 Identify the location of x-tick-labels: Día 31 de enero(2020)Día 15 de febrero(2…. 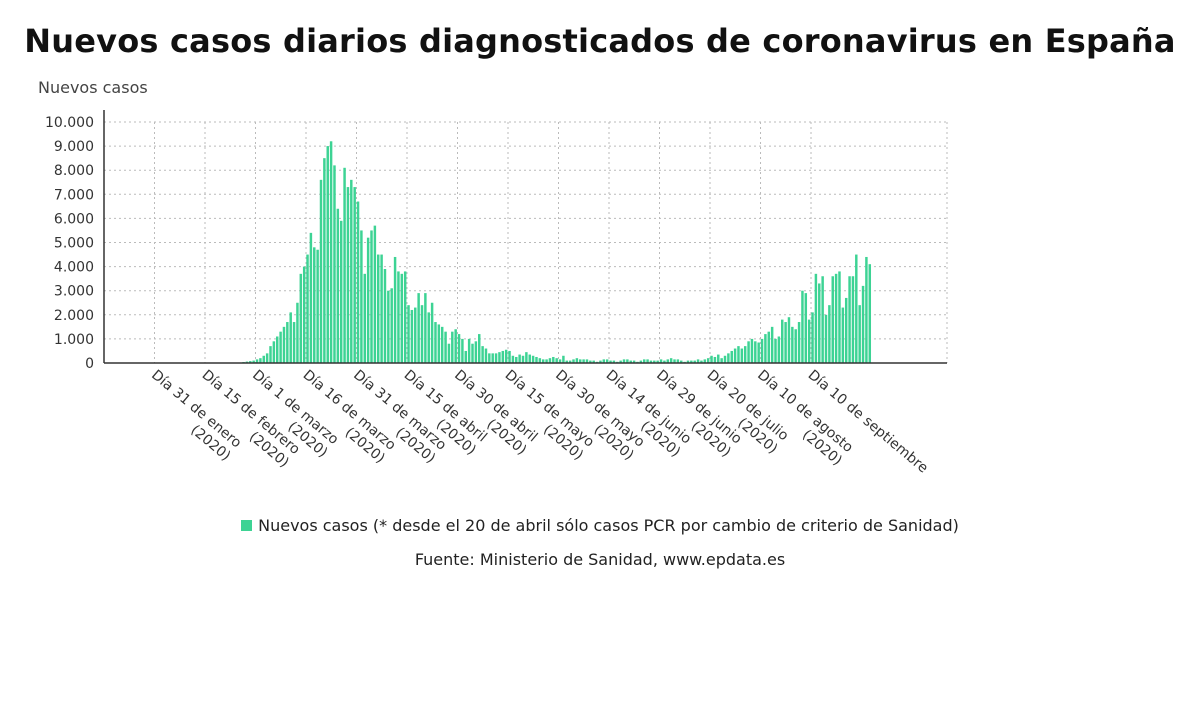
(539, 422).